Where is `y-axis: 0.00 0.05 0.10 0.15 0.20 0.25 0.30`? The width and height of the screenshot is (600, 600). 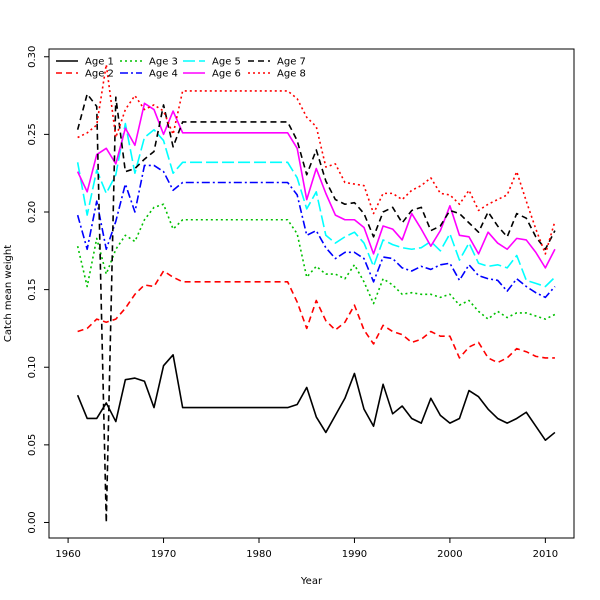
y-axis: 0.00 0.05 0.10 0.15 0.20 0.25 0.30 is located at coordinates (38, 290).